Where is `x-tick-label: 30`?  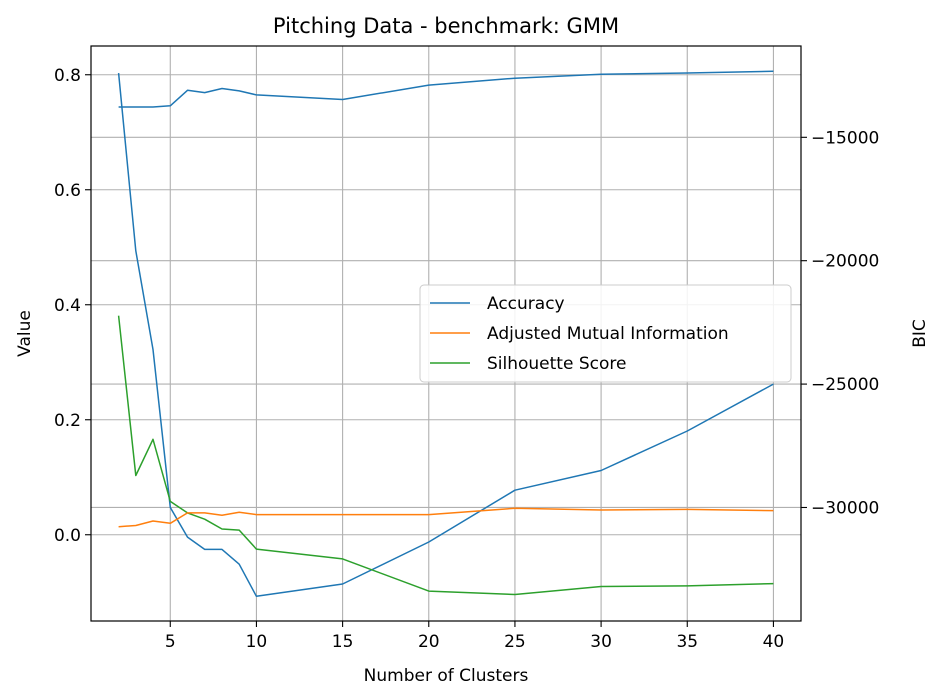 x-tick-label: 30 is located at coordinates (601, 642).